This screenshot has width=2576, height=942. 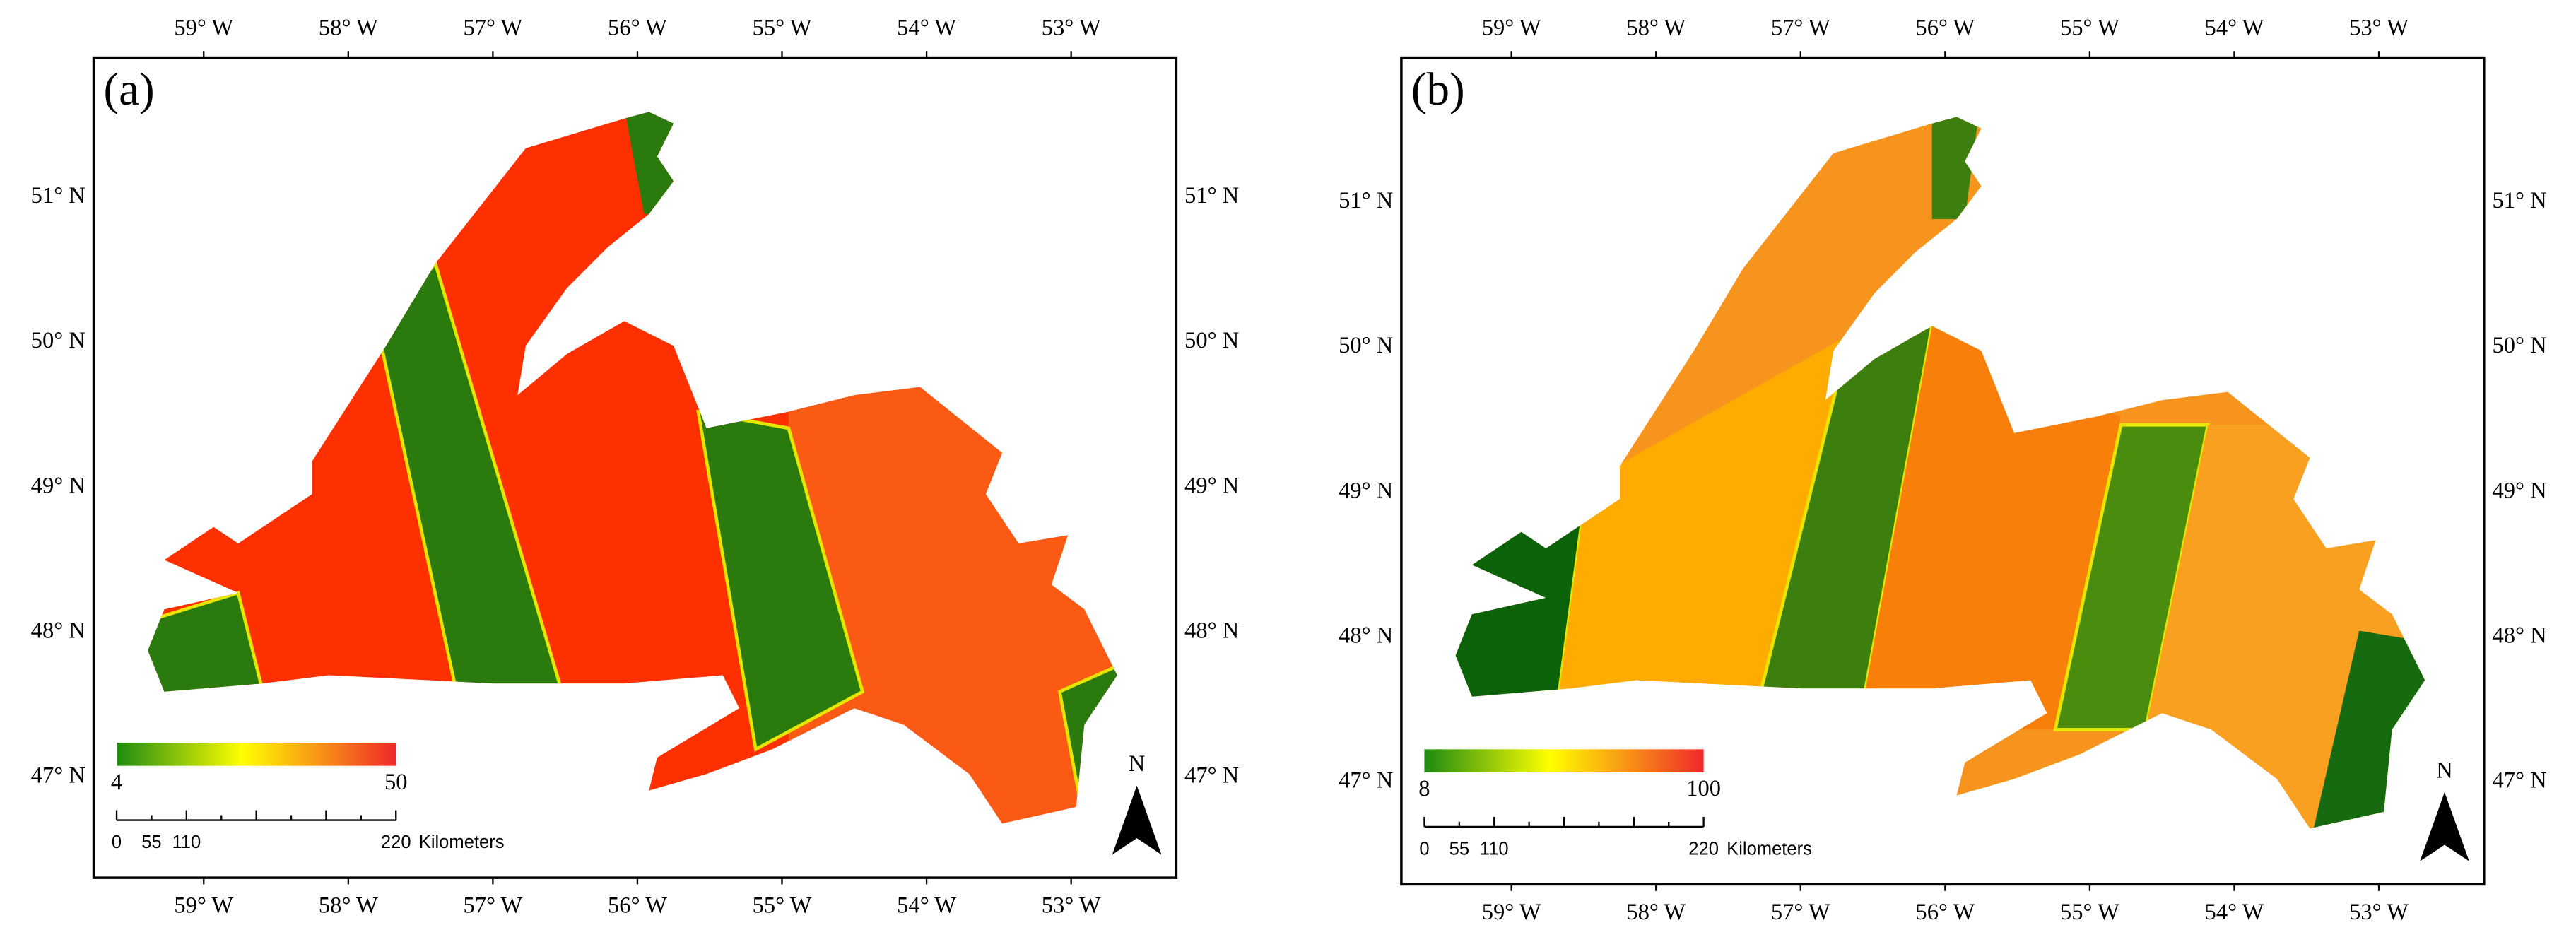 What do you see at coordinates (1438, 89) in the screenshot?
I see `panel-label: (b)` at bounding box center [1438, 89].